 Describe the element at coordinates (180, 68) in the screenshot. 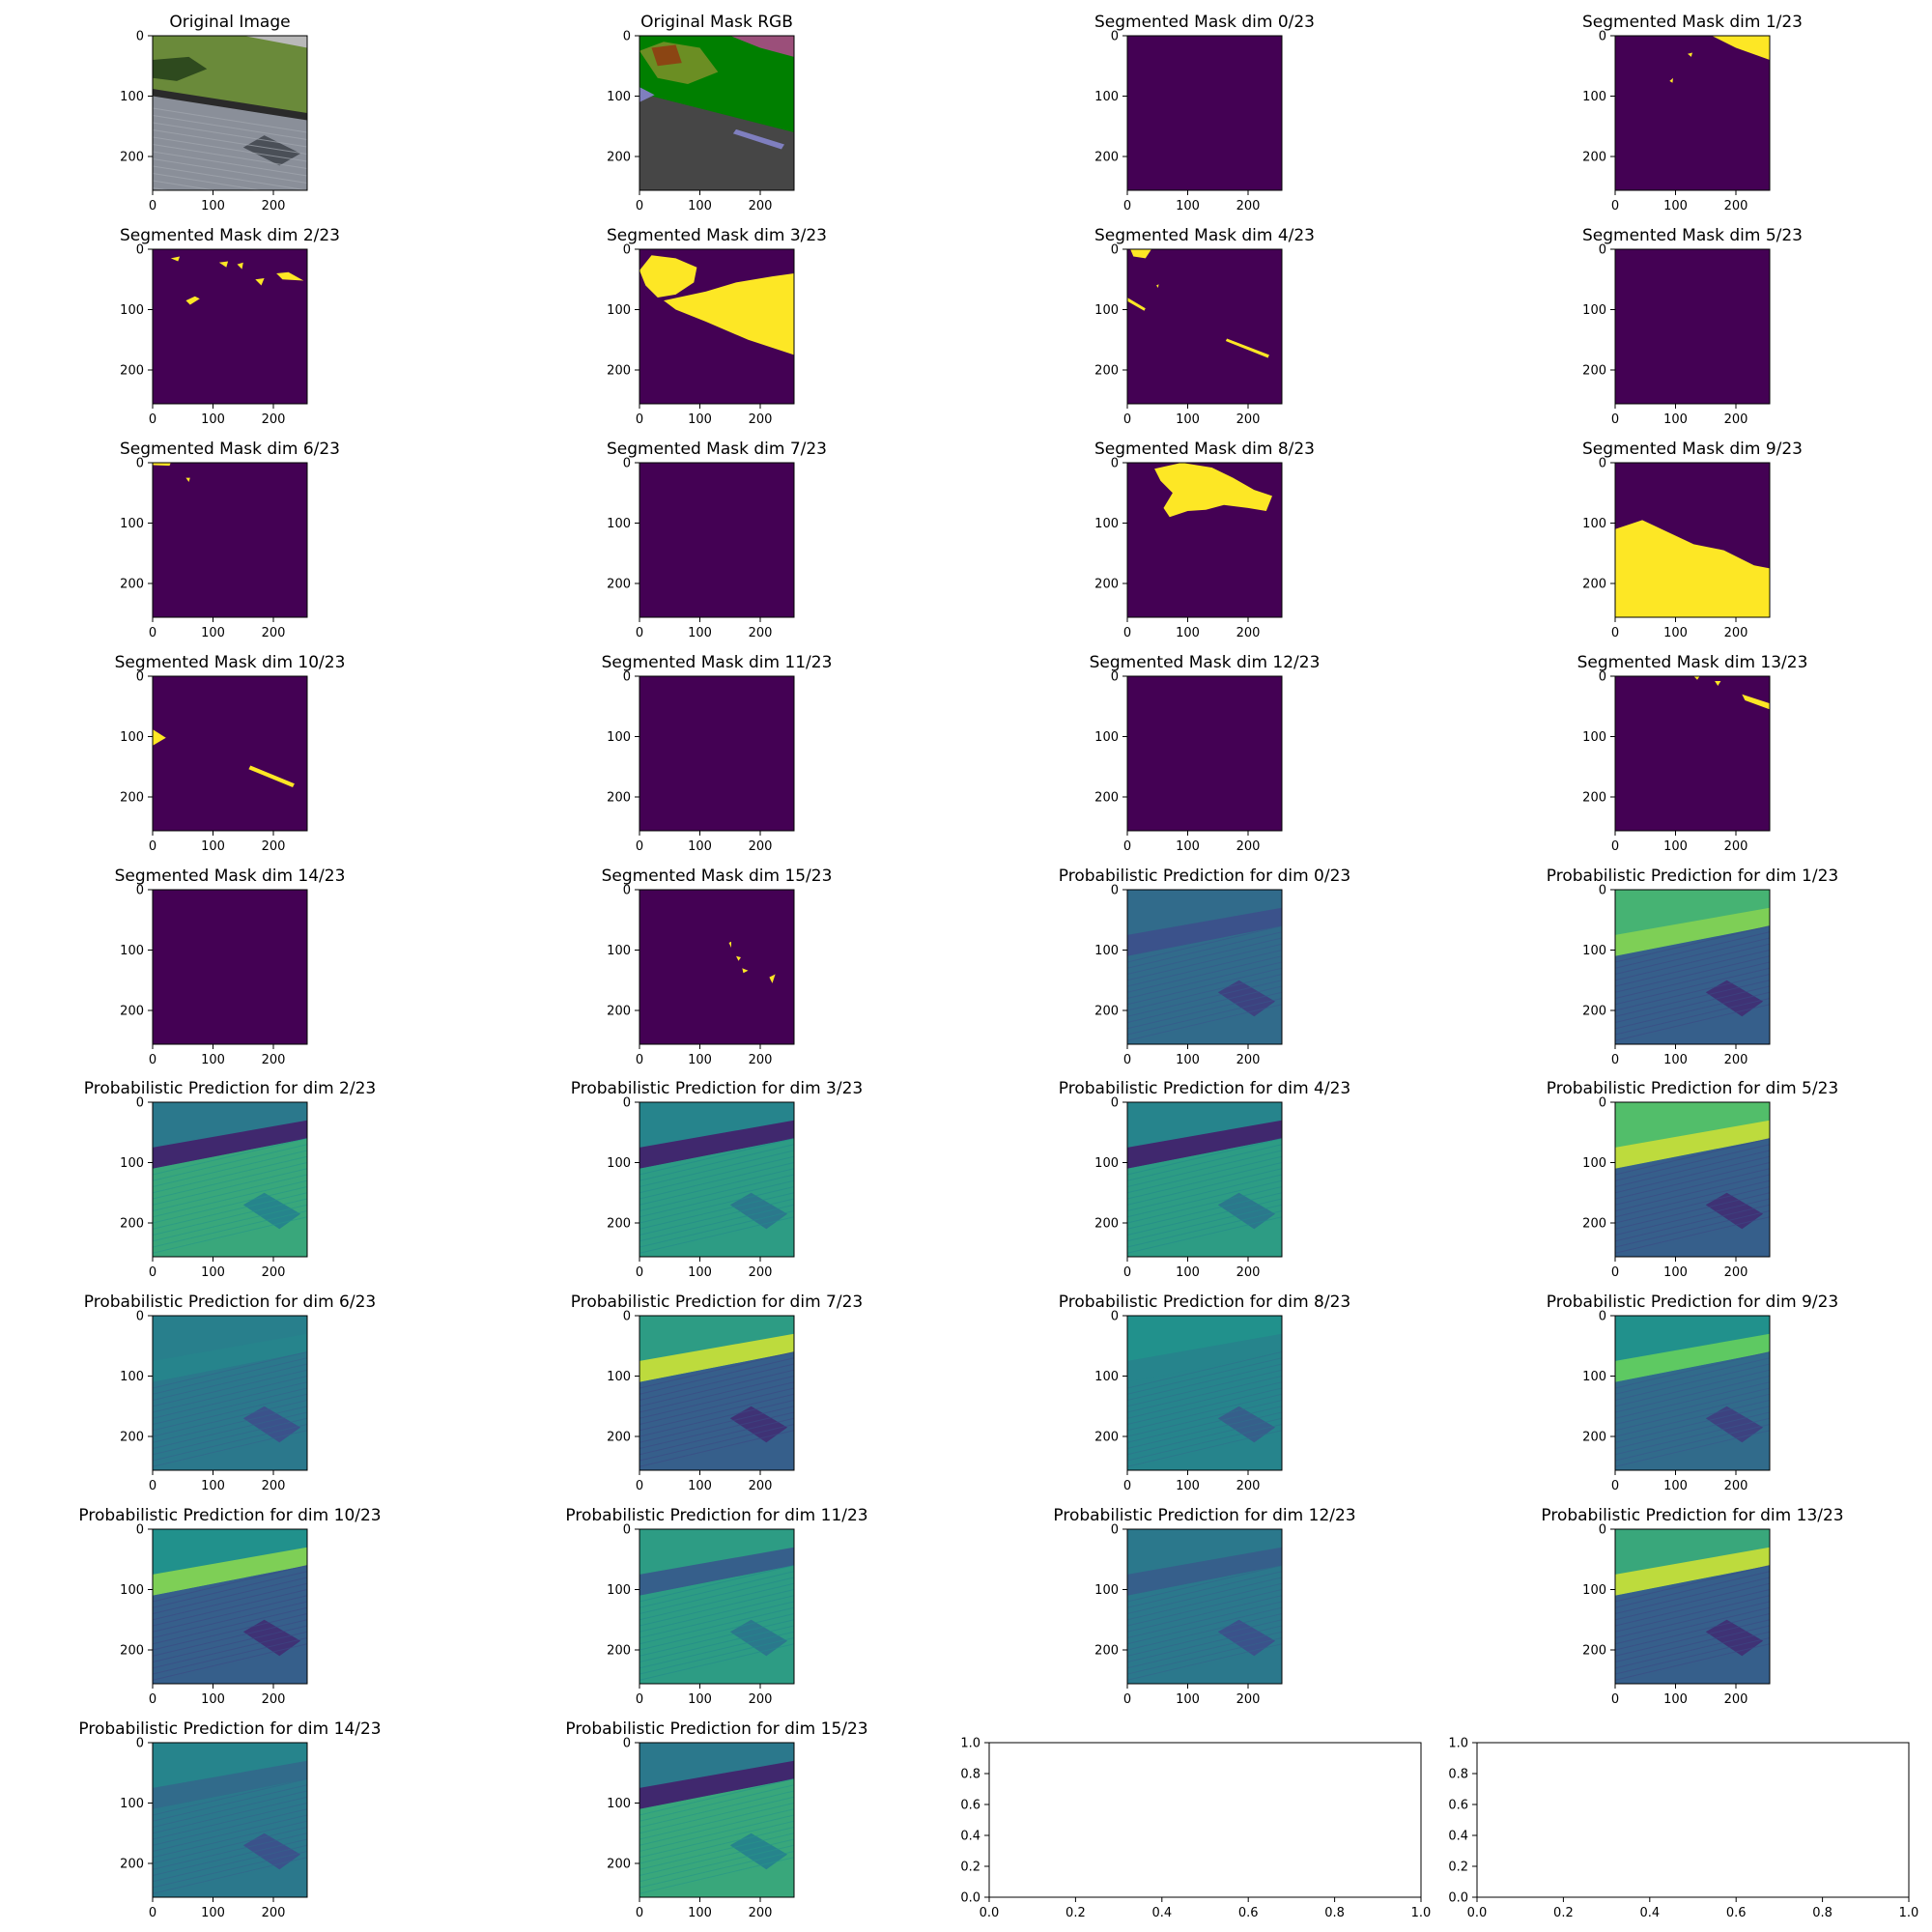

I see `photo-shrubs` at that location.